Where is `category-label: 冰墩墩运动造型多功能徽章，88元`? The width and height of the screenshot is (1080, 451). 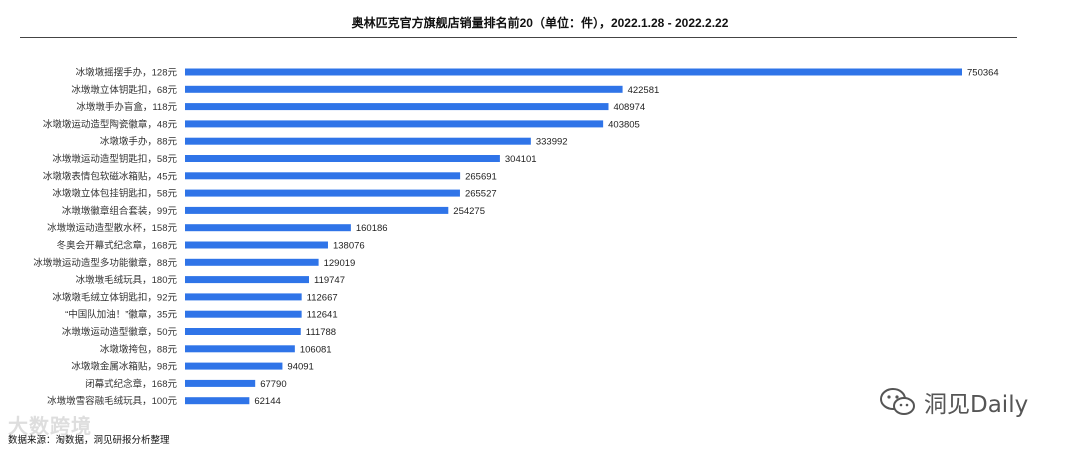
category-label: 冰墩墩运动造型多功能徽章，88元 is located at coordinates (105, 263).